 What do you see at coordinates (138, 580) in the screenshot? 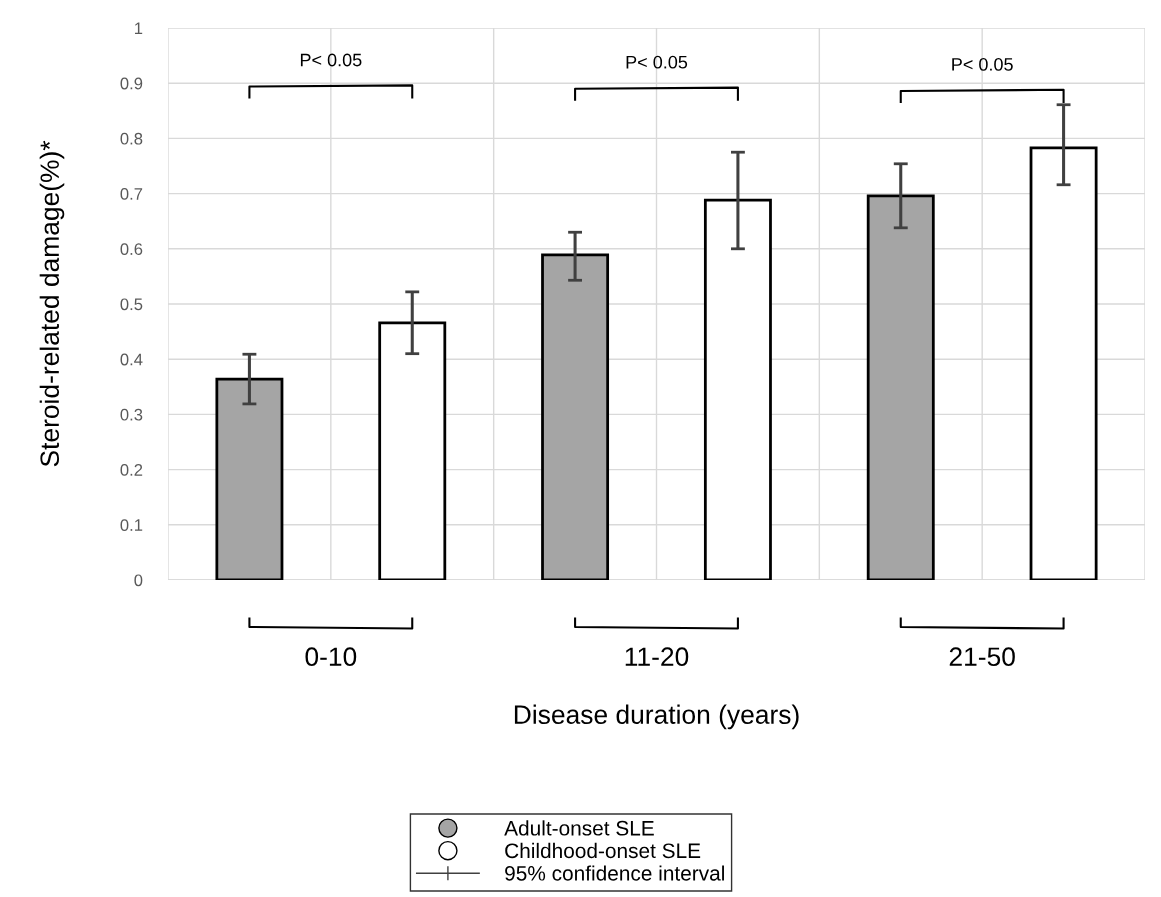
I see `y-tick-label: 0` at bounding box center [138, 580].